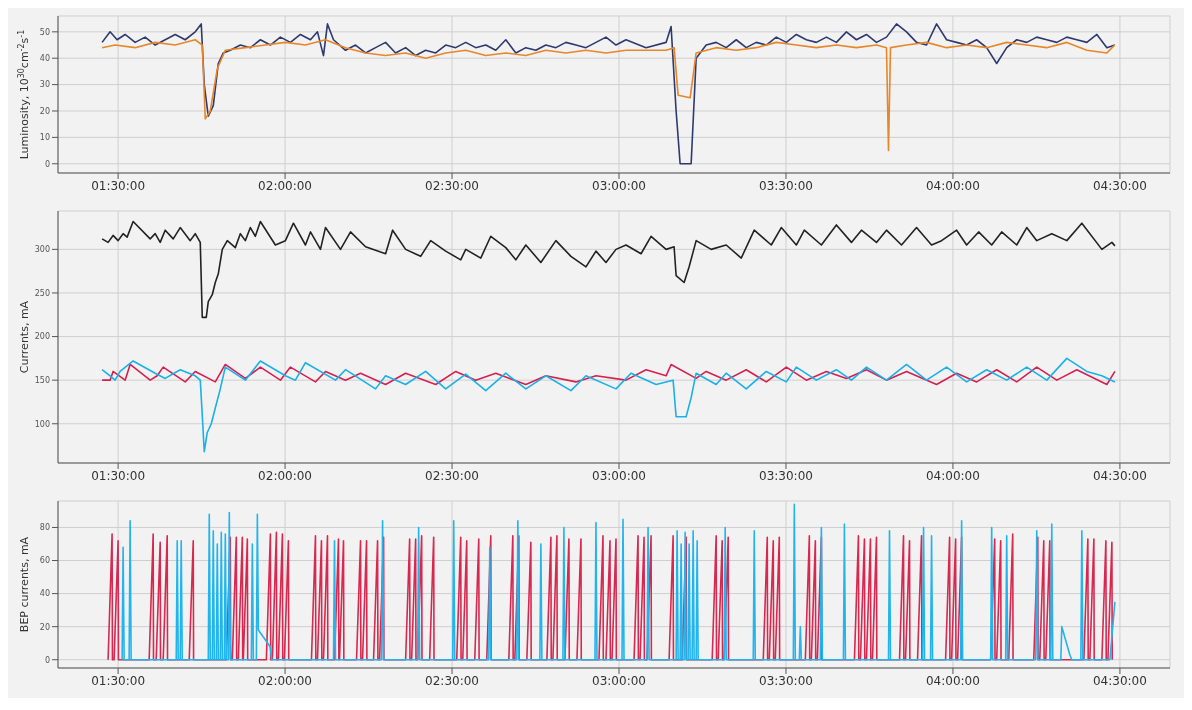 This screenshot has width=1192, height=710. What do you see at coordinates (42, 337) in the screenshot?
I see `y-tick-label: 200` at bounding box center [42, 337].